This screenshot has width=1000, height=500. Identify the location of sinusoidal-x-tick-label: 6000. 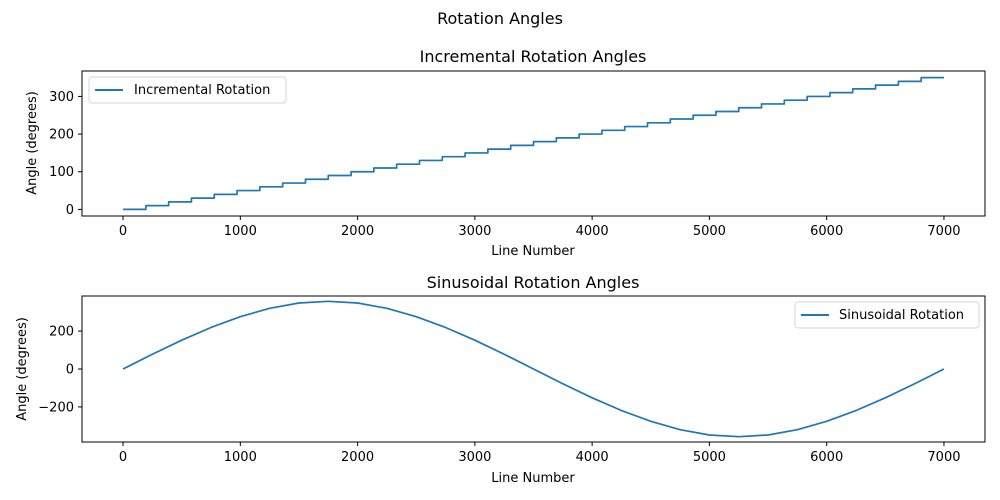
(826, 457).